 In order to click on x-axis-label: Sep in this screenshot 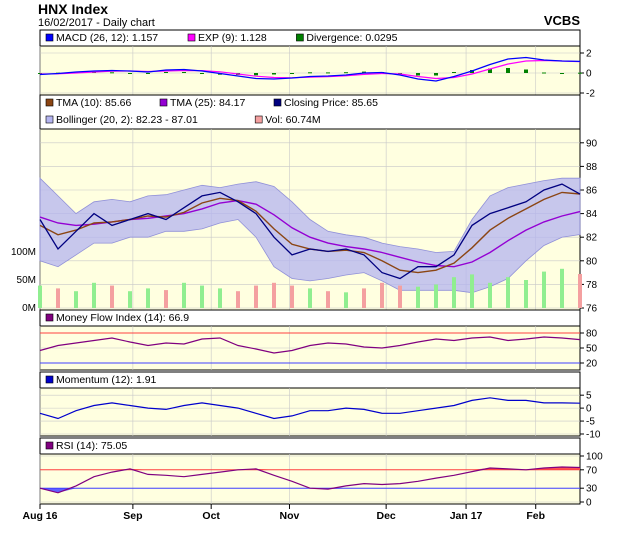, I will do `click(132, 516)`.